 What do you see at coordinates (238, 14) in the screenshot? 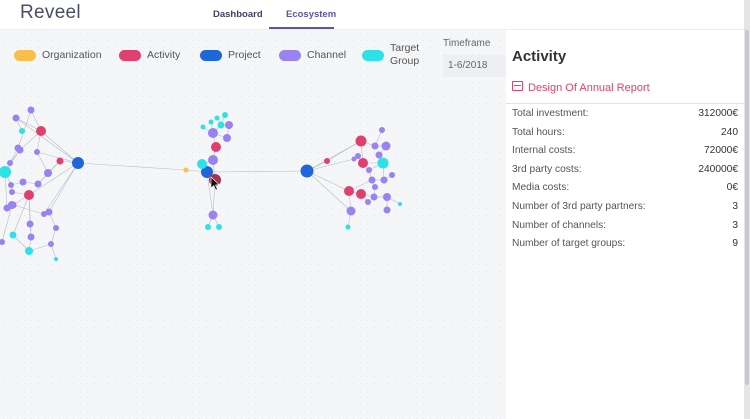
I see `tab-dashboard: Dashboard` at bounding box center [238, 14].